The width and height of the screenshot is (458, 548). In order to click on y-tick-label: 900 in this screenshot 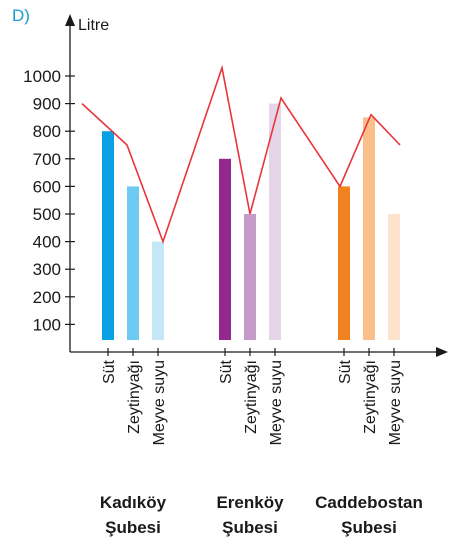, I will do `click(47, 104)`.